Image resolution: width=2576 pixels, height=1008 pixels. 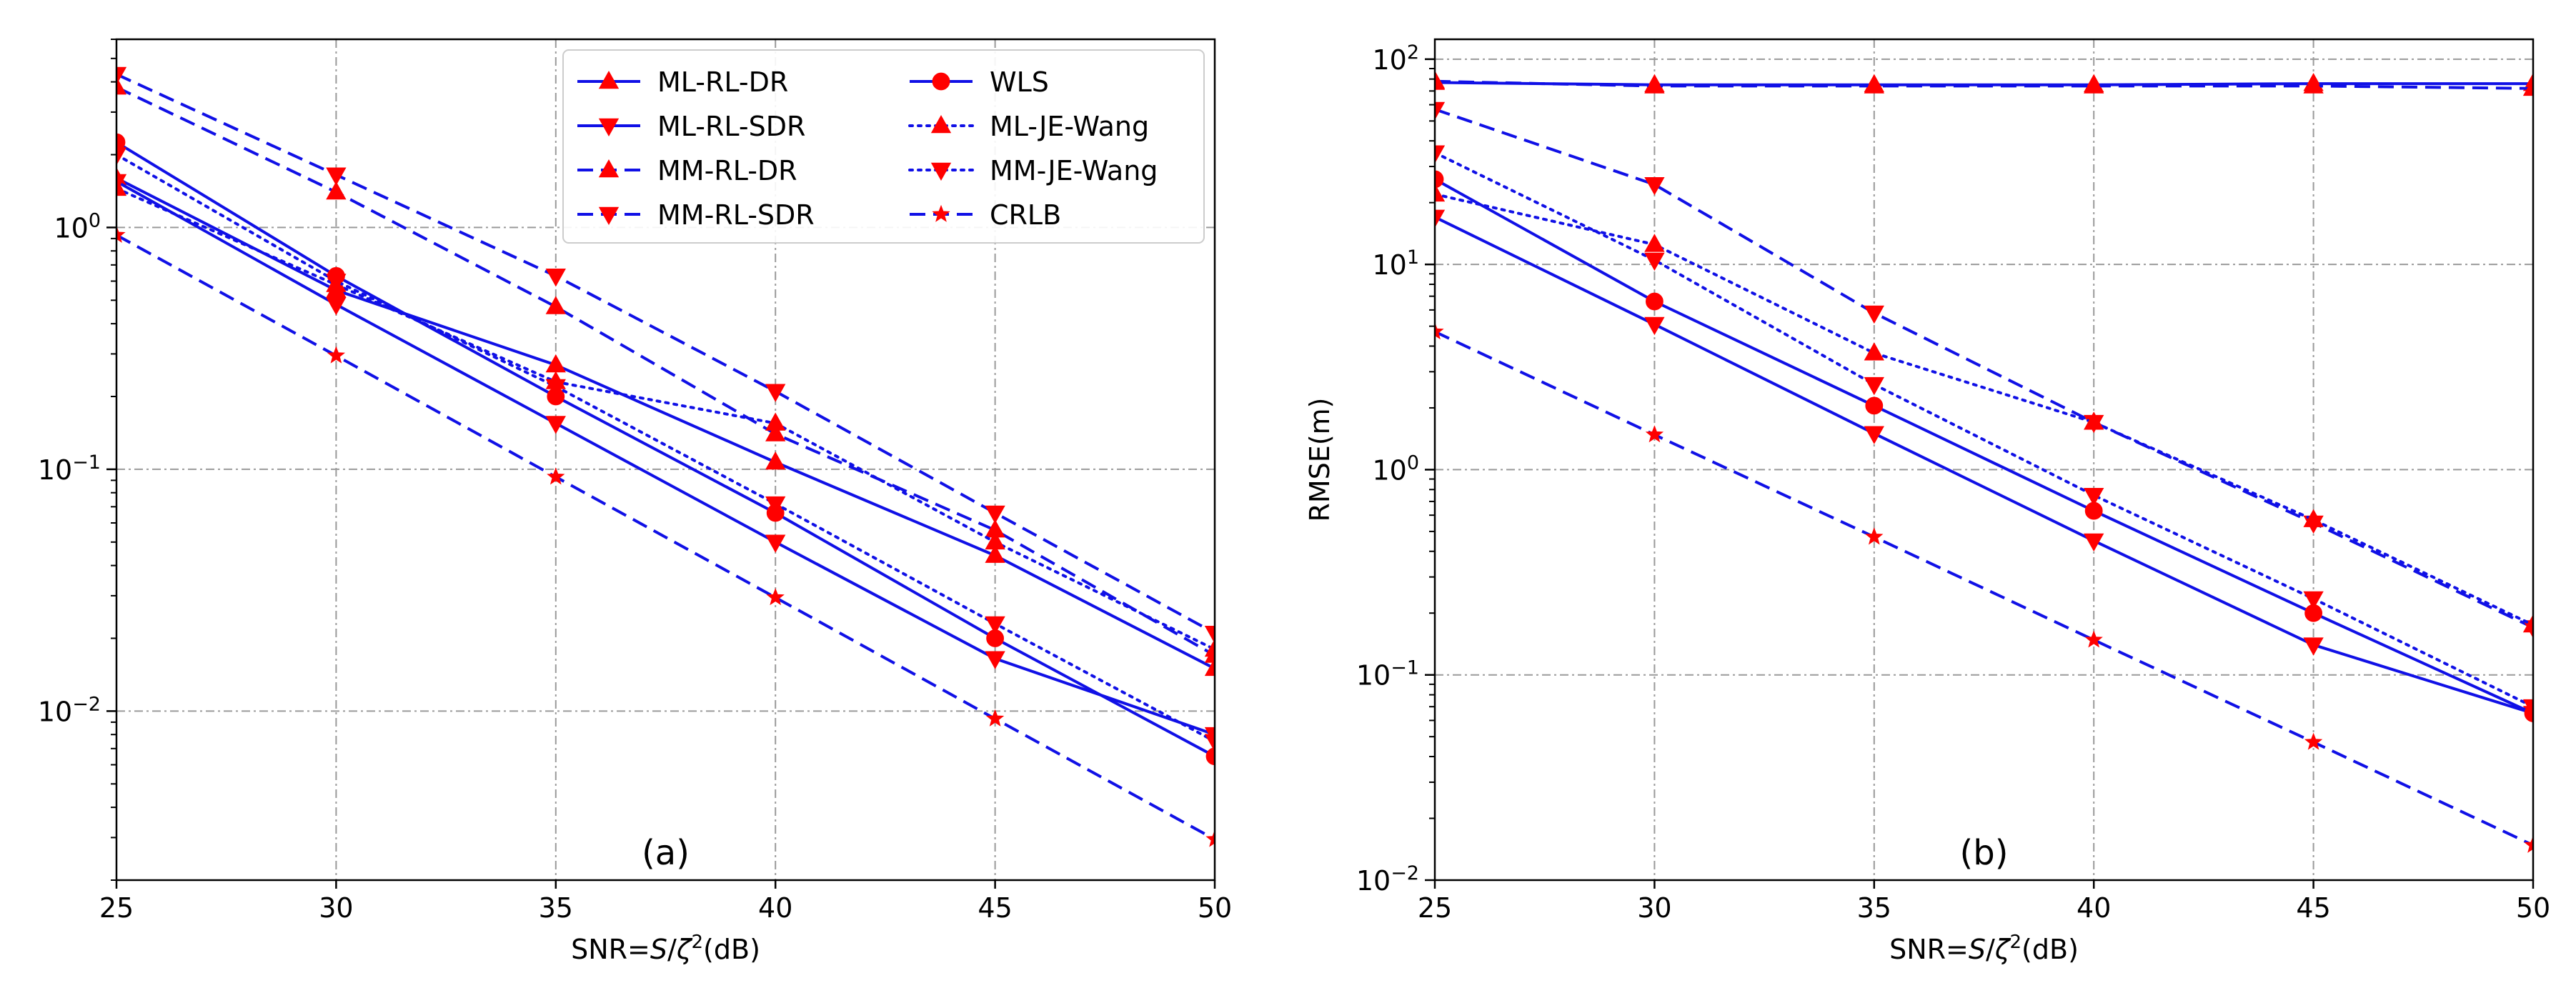 What do you see at coordinates (1439, 179) in the screenshot?
I see `data-point-wls` at bounding box center [1439, 179].